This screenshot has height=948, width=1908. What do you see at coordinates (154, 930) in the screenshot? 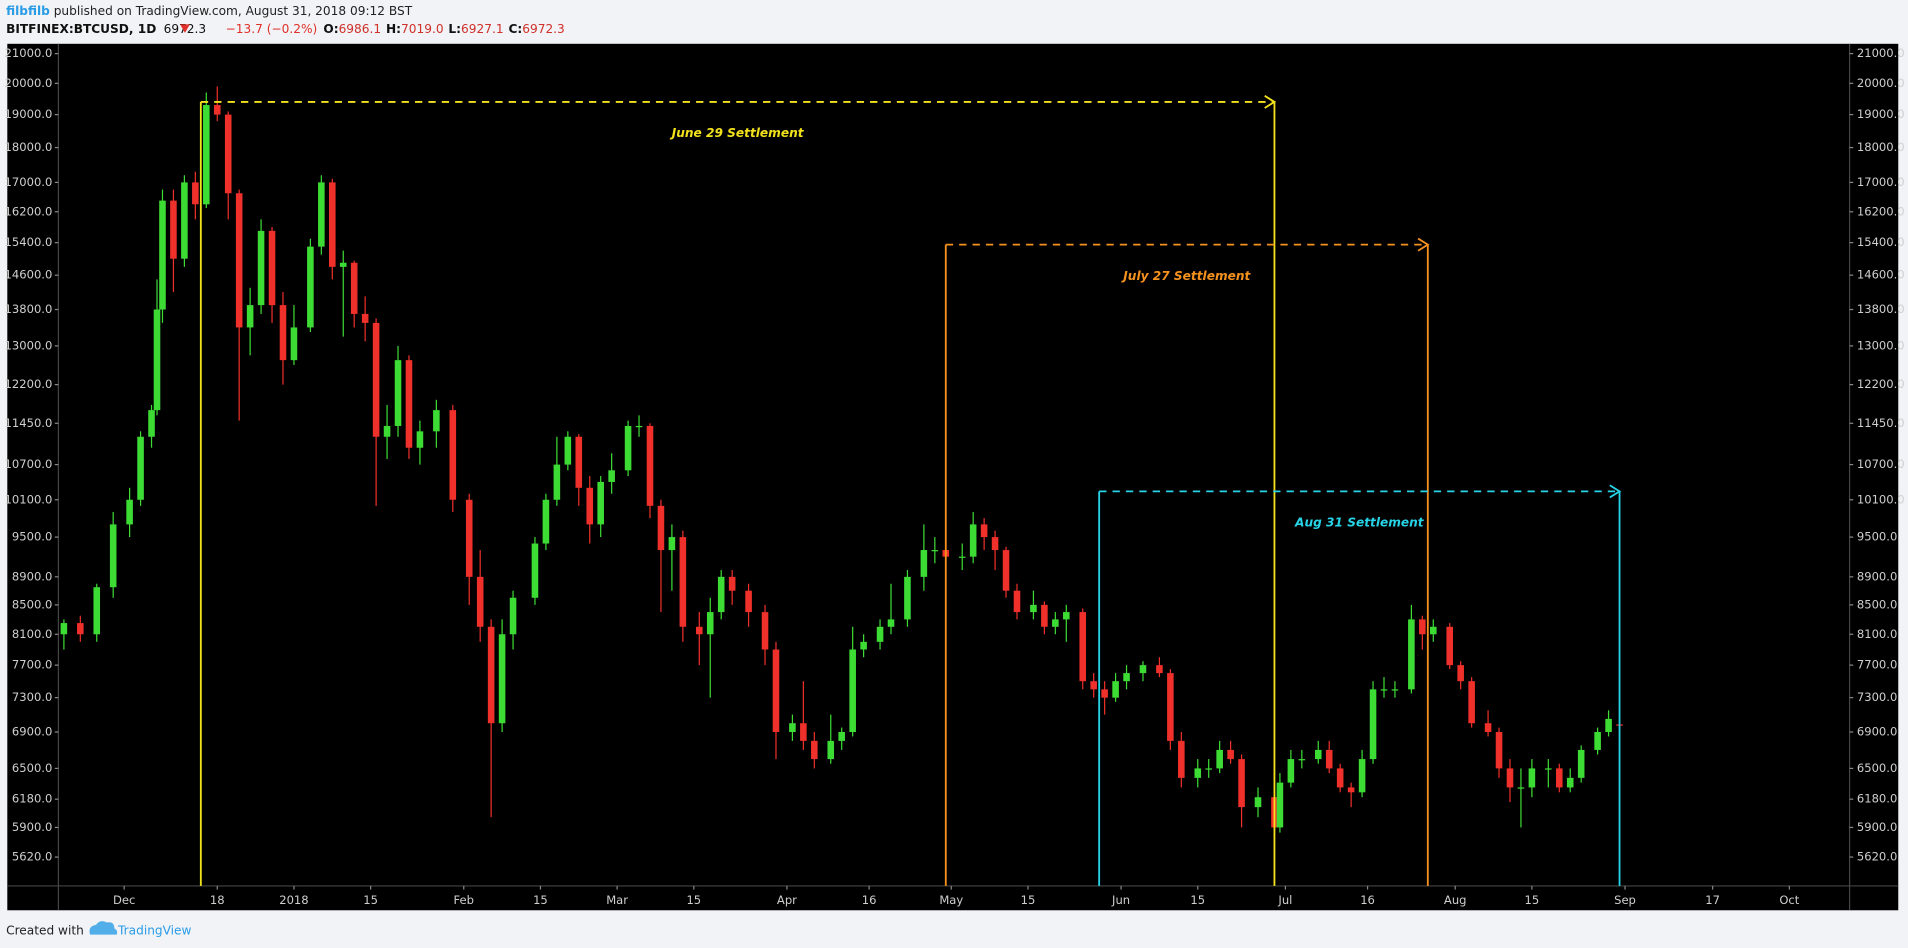
I see `footer-brand: TradingView` at bounding box center [154, 930].